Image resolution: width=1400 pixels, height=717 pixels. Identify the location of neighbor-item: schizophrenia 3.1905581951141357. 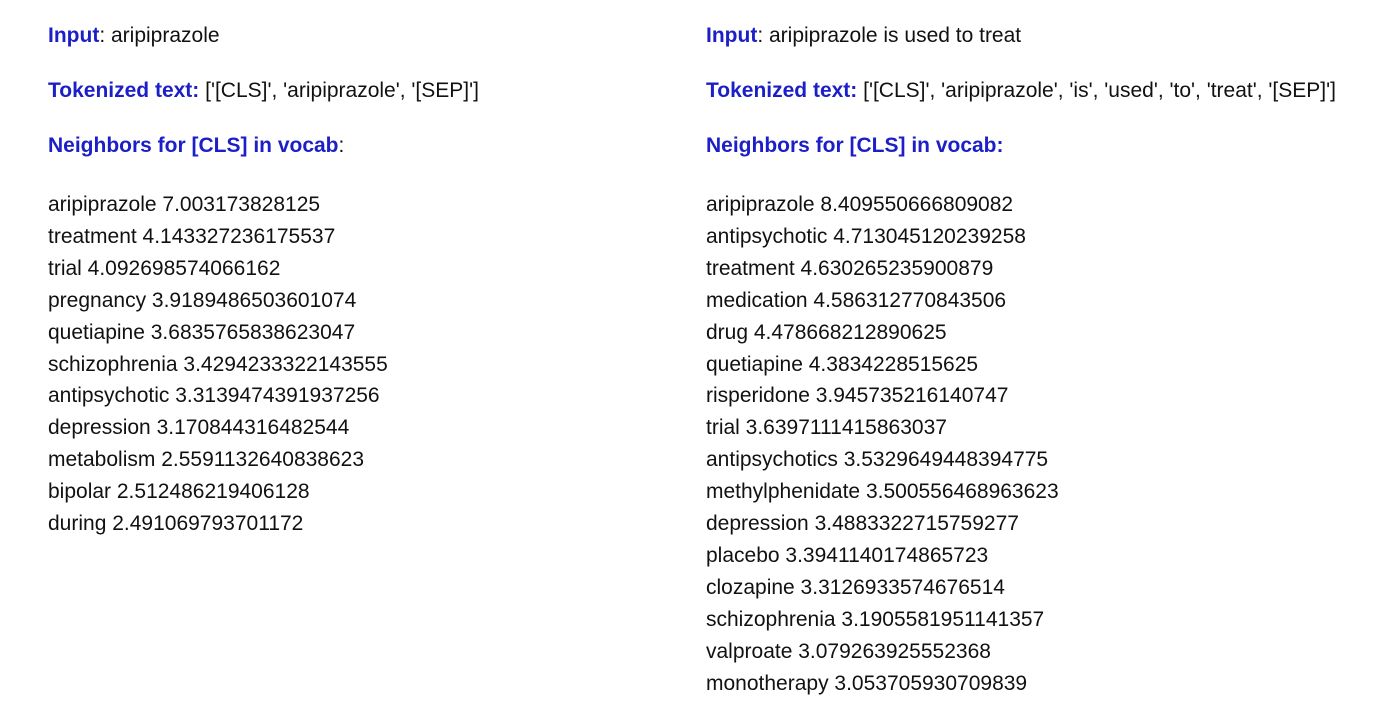
(875, 619).